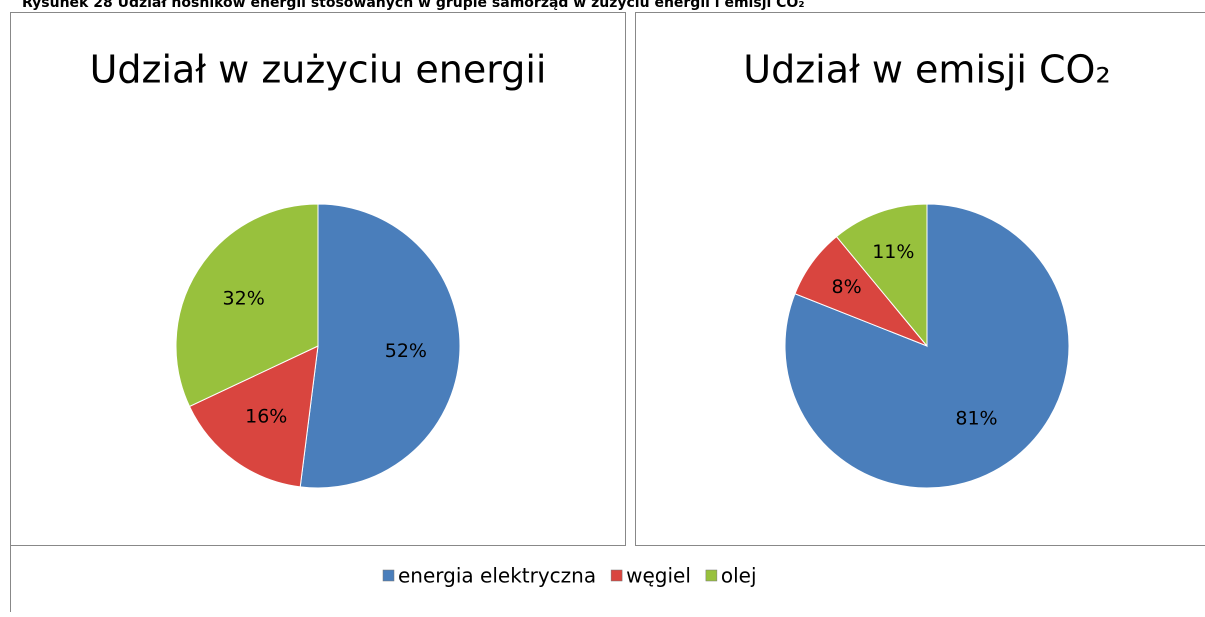  Describe the element at coordinates (266, 417) in the screenshot. I see `data-label: 16%` at that location.